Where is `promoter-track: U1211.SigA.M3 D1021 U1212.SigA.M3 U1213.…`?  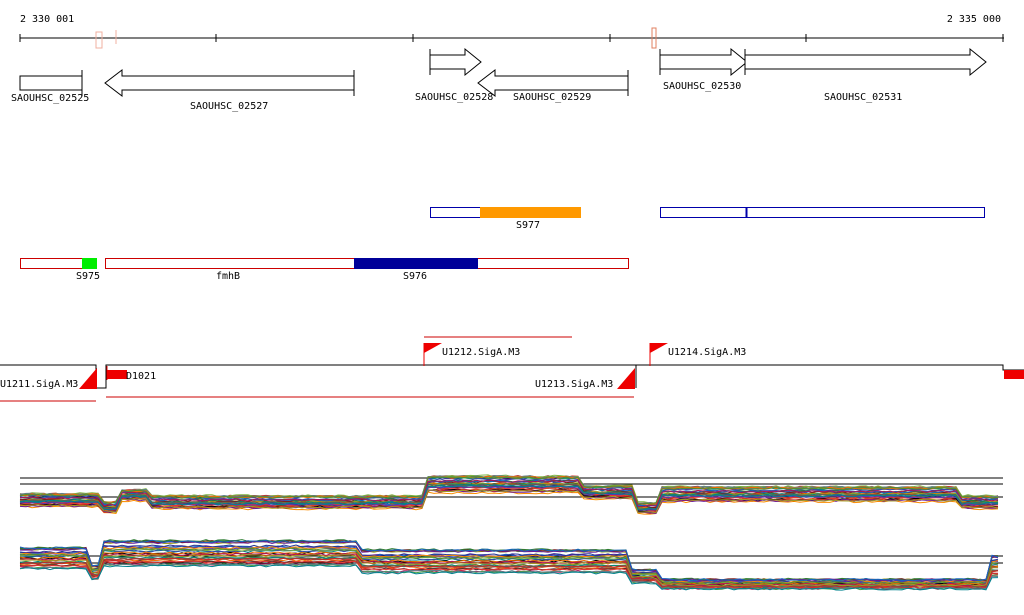 promoter-track: U1211.SigA.M3 D1021 U1212.SigA.M3 U1213.… is located at coordinates (512, 369).